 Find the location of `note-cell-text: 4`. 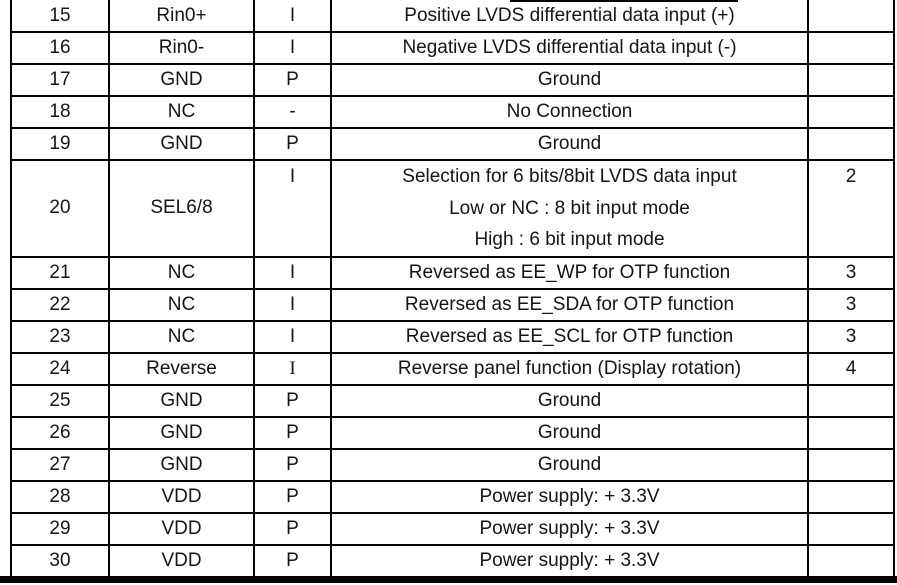

note-cell-text: 4 is located at coordinates (851, 368).